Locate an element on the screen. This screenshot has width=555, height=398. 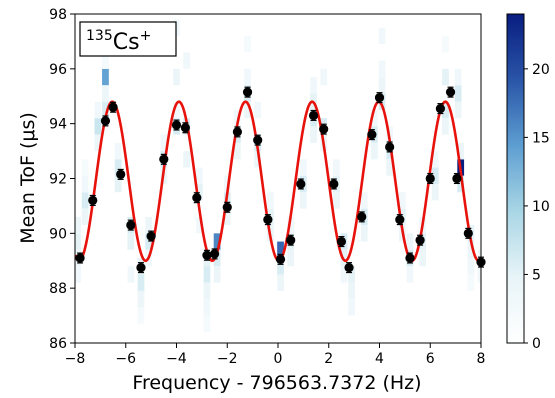
annotation-box: 135Cs+ is located at coordinates (128, 39).